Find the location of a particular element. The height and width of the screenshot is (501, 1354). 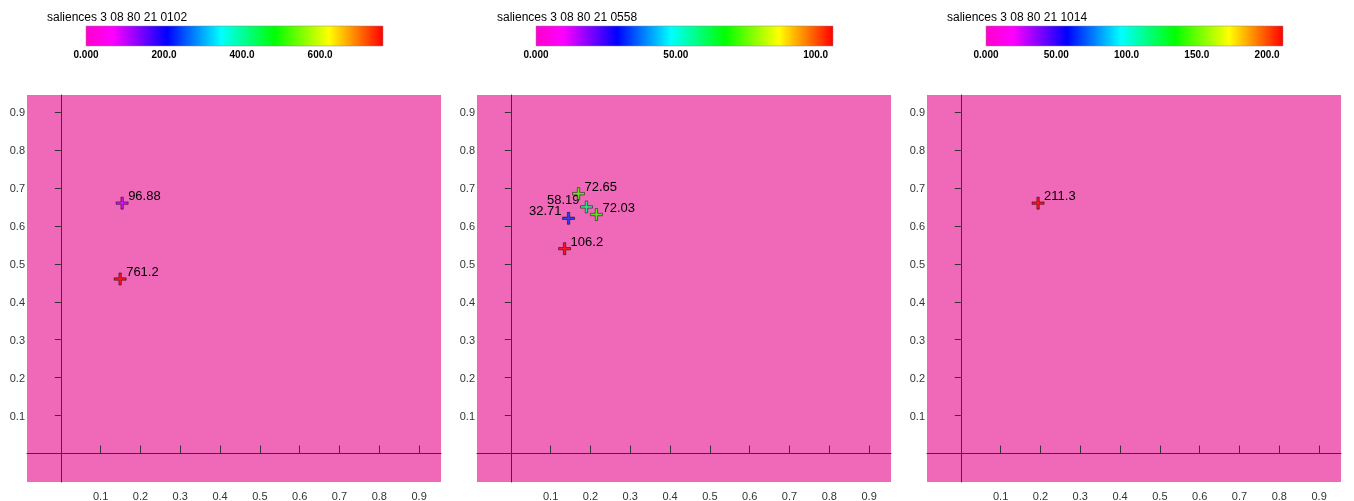

annotation: 211.3 is located at coordinates (1060, 196).